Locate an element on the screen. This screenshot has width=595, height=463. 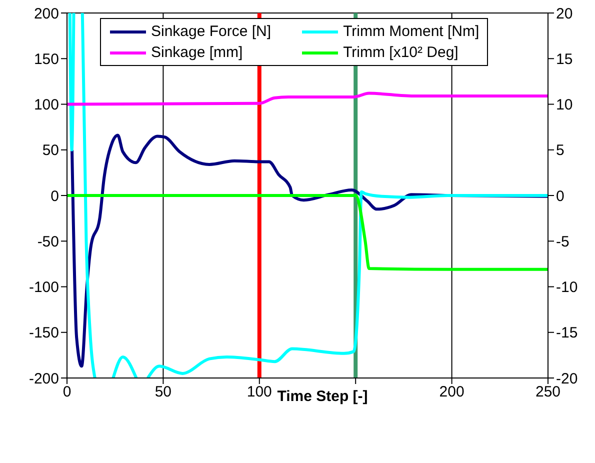
y-tick-label: 0 is located at coordinates (54, 196).